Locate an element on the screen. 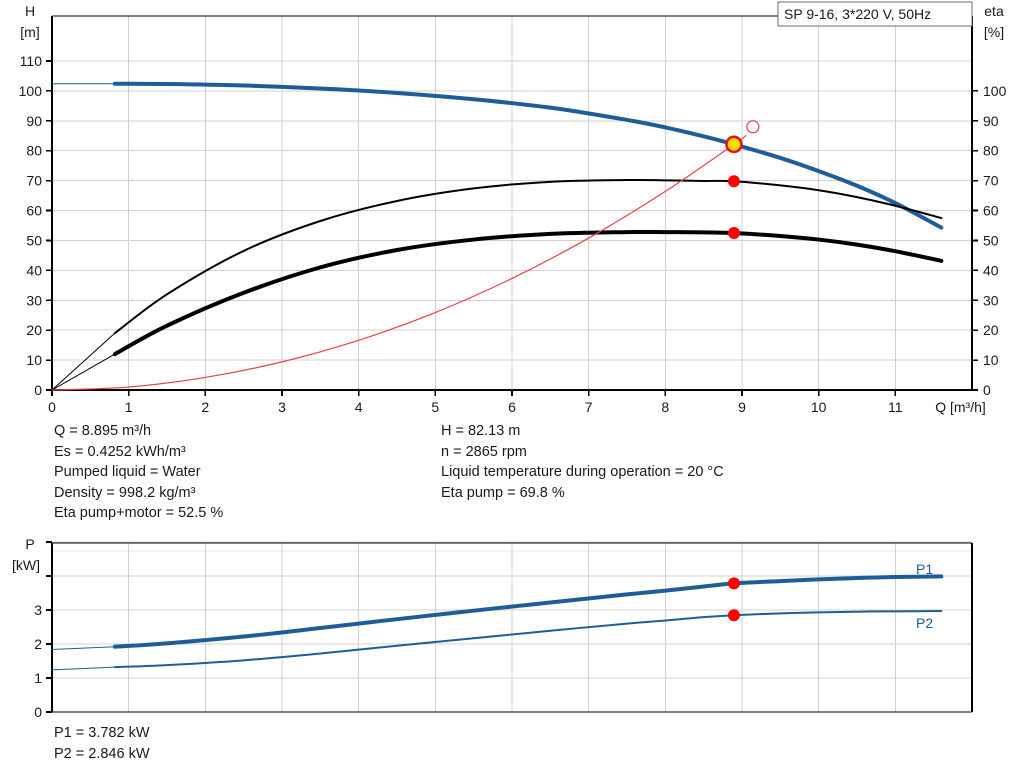  power-left-tick-label: 1 is located at coordinates (38, 678).